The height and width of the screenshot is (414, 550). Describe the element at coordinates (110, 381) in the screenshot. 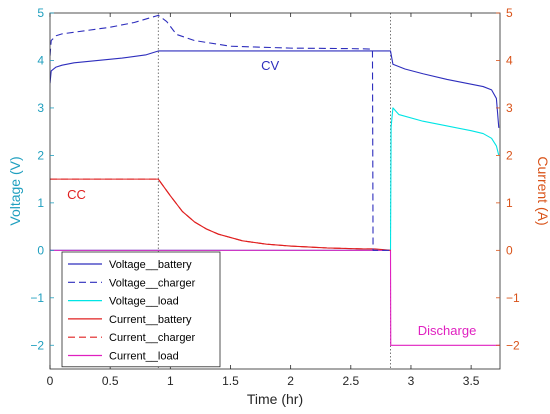

I see `x-tick-label: 0.5` at that location.